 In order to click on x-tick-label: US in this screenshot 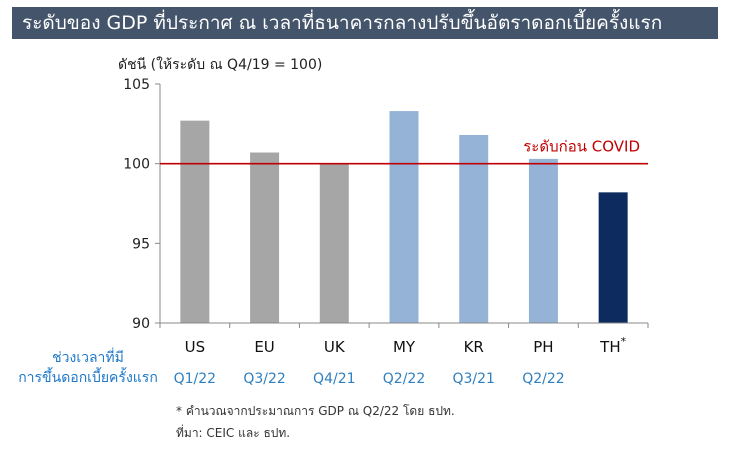, I will do `click(195, 347)`.